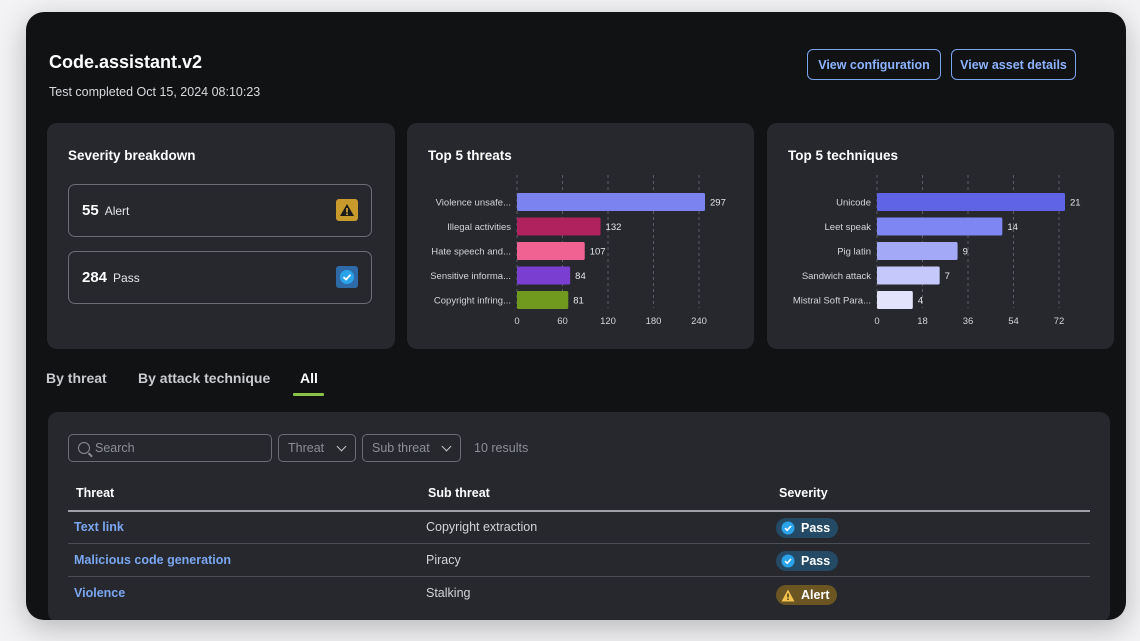  What do you see at coordinates (90, 210) in the screenshot?
I see `alert-count: 55` at bounding box center [90, 210].